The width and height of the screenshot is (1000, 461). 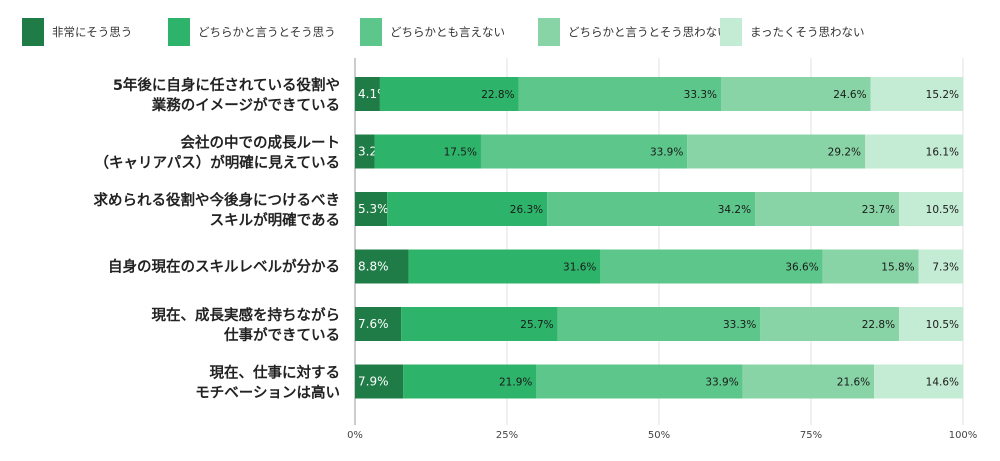 What do you see at coordinates (267, 32) in the screenshot?
I see `legend-label: どちらかと言うとそう思う` at bounding box center [267, 32].